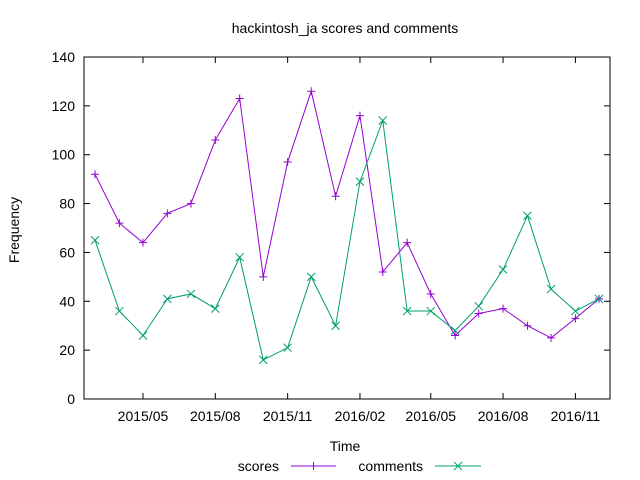 This screenshot has width=640, height=480. Describe the element at coordinates (64, 106) in the screenshot. I see `y-tick-label: 120` at that location.